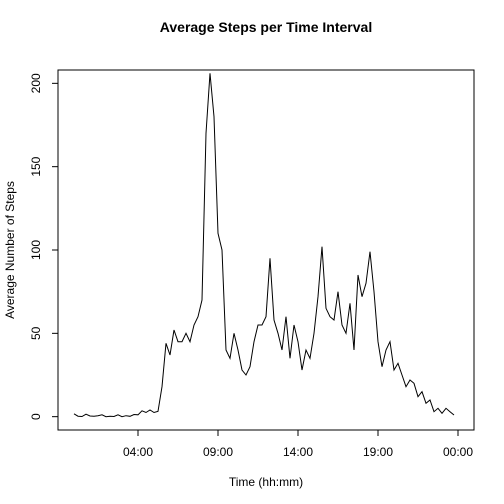 This screenshot has height=504, width=504. What do you see at coordinates (36, 333) in the screenshot?
I see `y-tick-label: 50` at bounding box center [36, 333].